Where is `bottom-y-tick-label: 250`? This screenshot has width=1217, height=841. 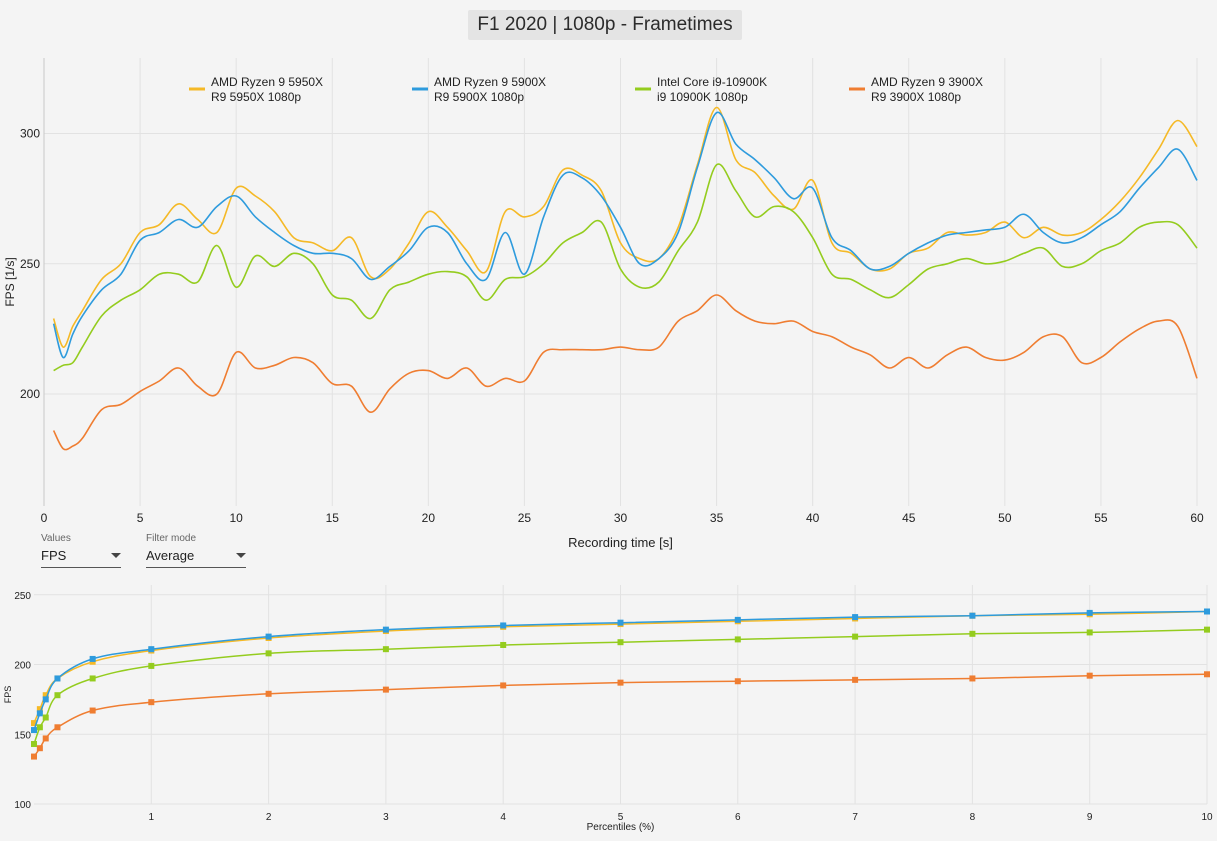 bottom-y-tick-label: 250 is located at coordinates (22, 596).